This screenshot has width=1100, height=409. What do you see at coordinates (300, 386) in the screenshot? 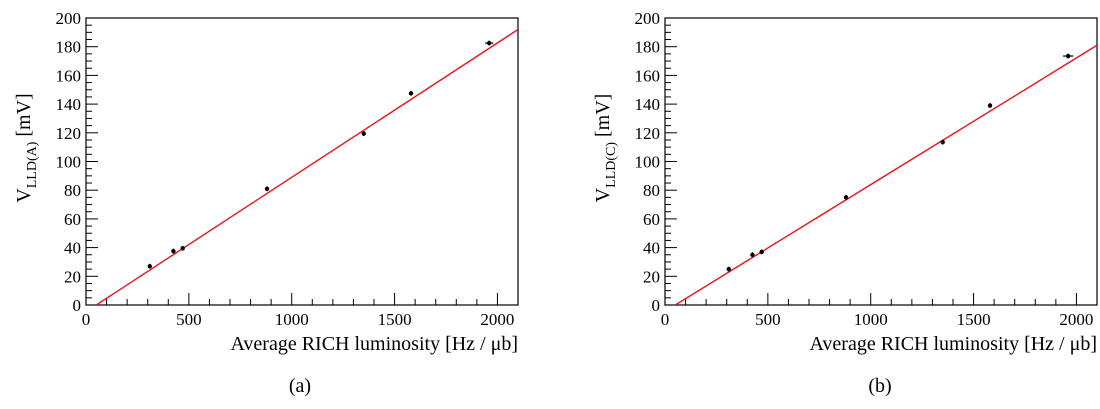
I see `panel-caption: (a)` at bounding box center [300, 386].